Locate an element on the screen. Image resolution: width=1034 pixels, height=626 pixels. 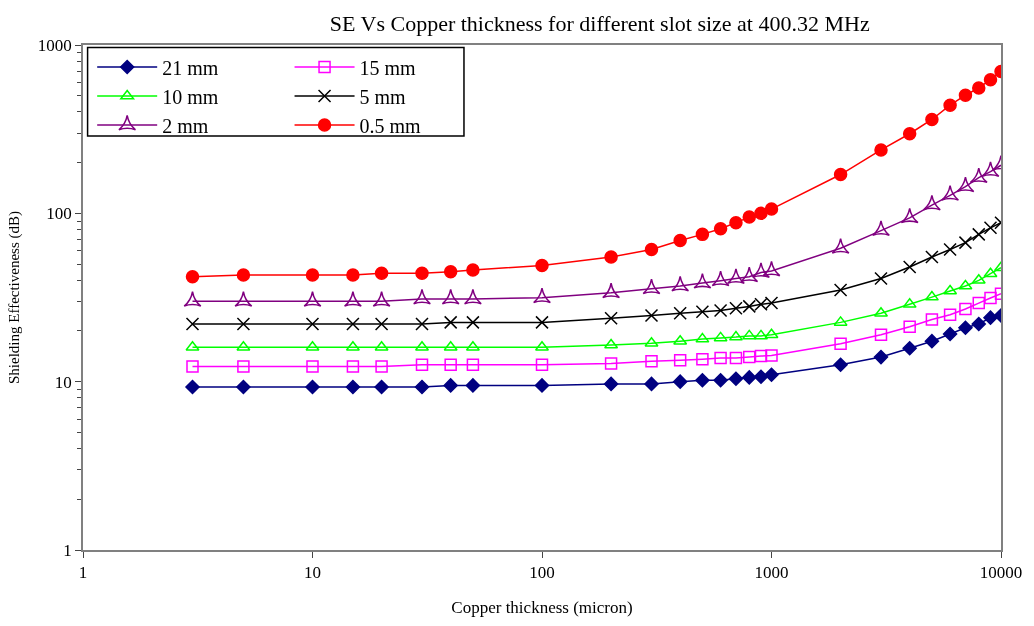
legend-label: 0.5 mm is located at coordinates (390, 125).